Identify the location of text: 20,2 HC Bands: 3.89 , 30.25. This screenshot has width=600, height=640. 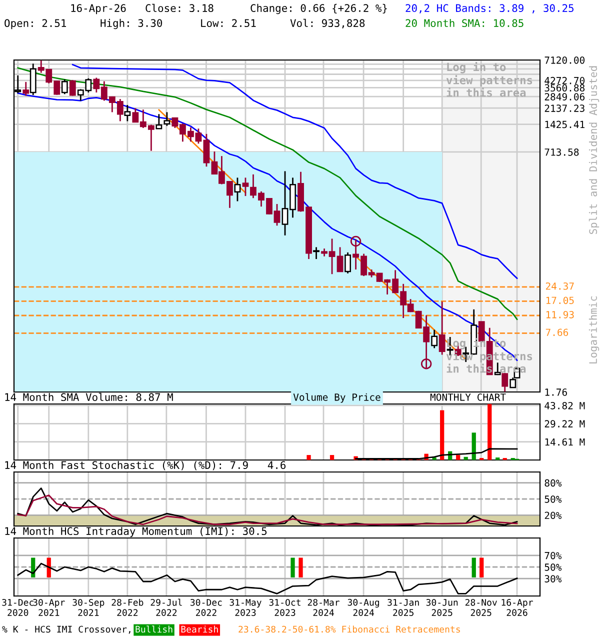
(490, 9).